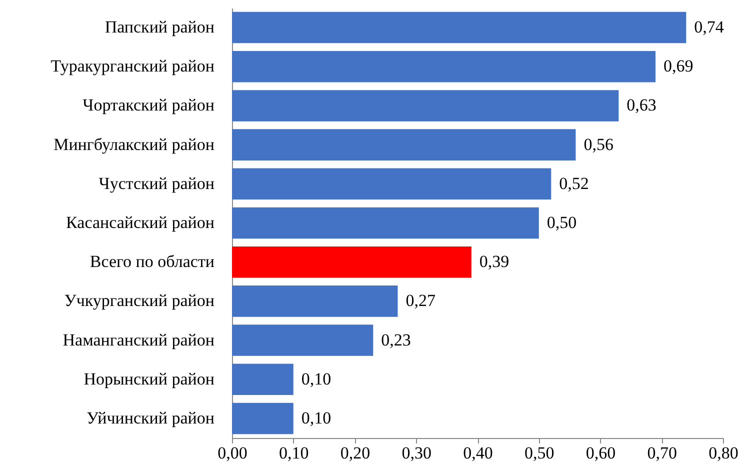 The image size is (744, 476). What do you see at coordinates (233, 453) in the screenshot?
I see `x-tick-label: 0,00` at bounding box center [233, 453].